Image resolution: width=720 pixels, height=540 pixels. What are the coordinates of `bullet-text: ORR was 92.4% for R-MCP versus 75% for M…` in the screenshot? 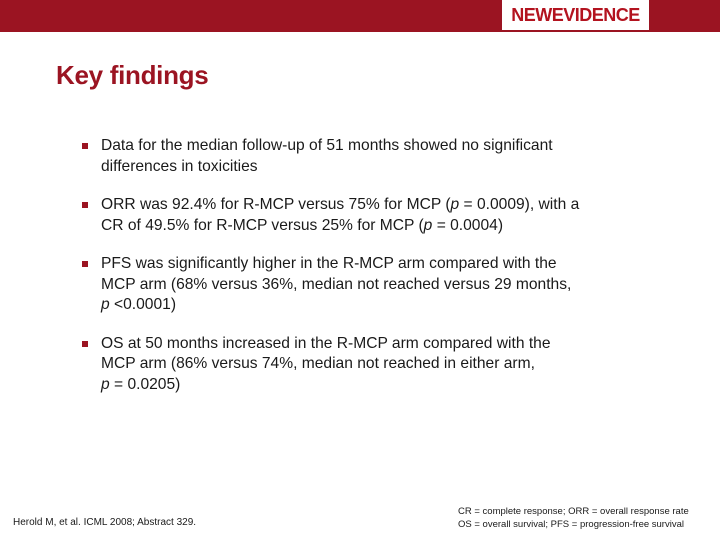 It's located at (276, 204).